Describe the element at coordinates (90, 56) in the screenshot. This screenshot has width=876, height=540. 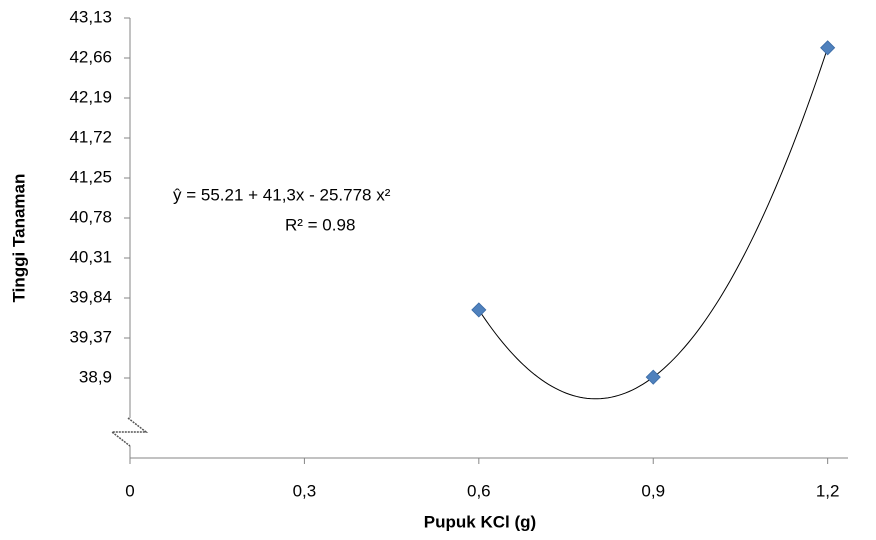
I see `y-tick-label: 42,66` at that location.